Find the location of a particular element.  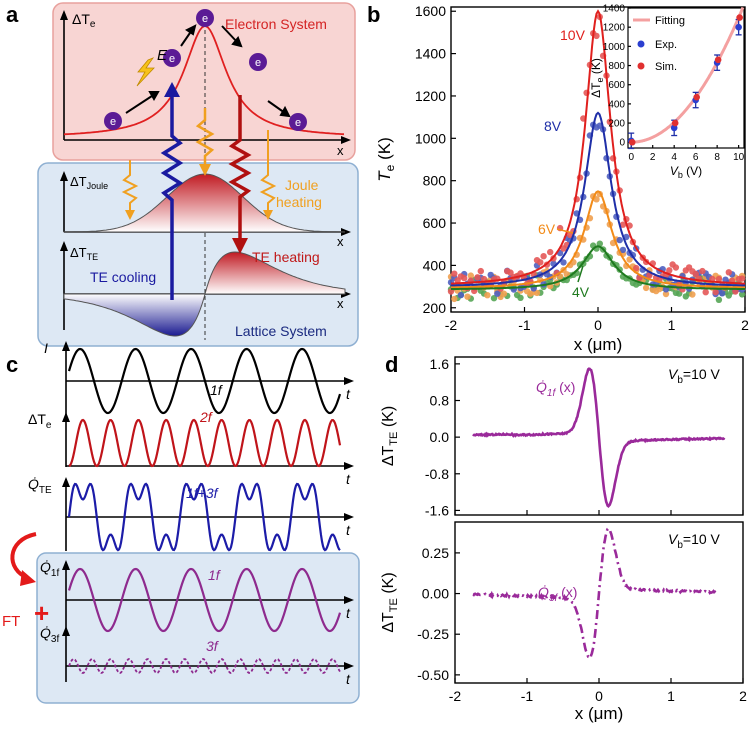

inset-sim-point is located at coordinates (675, 123).